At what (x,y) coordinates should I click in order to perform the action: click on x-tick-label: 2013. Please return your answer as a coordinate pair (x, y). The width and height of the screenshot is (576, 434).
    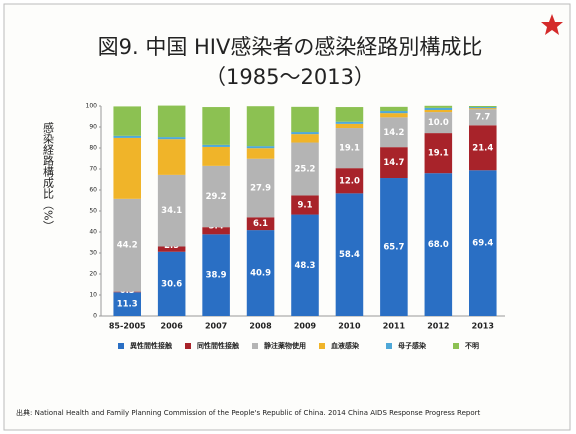
    Looking at the image, I should click on (483, 326).